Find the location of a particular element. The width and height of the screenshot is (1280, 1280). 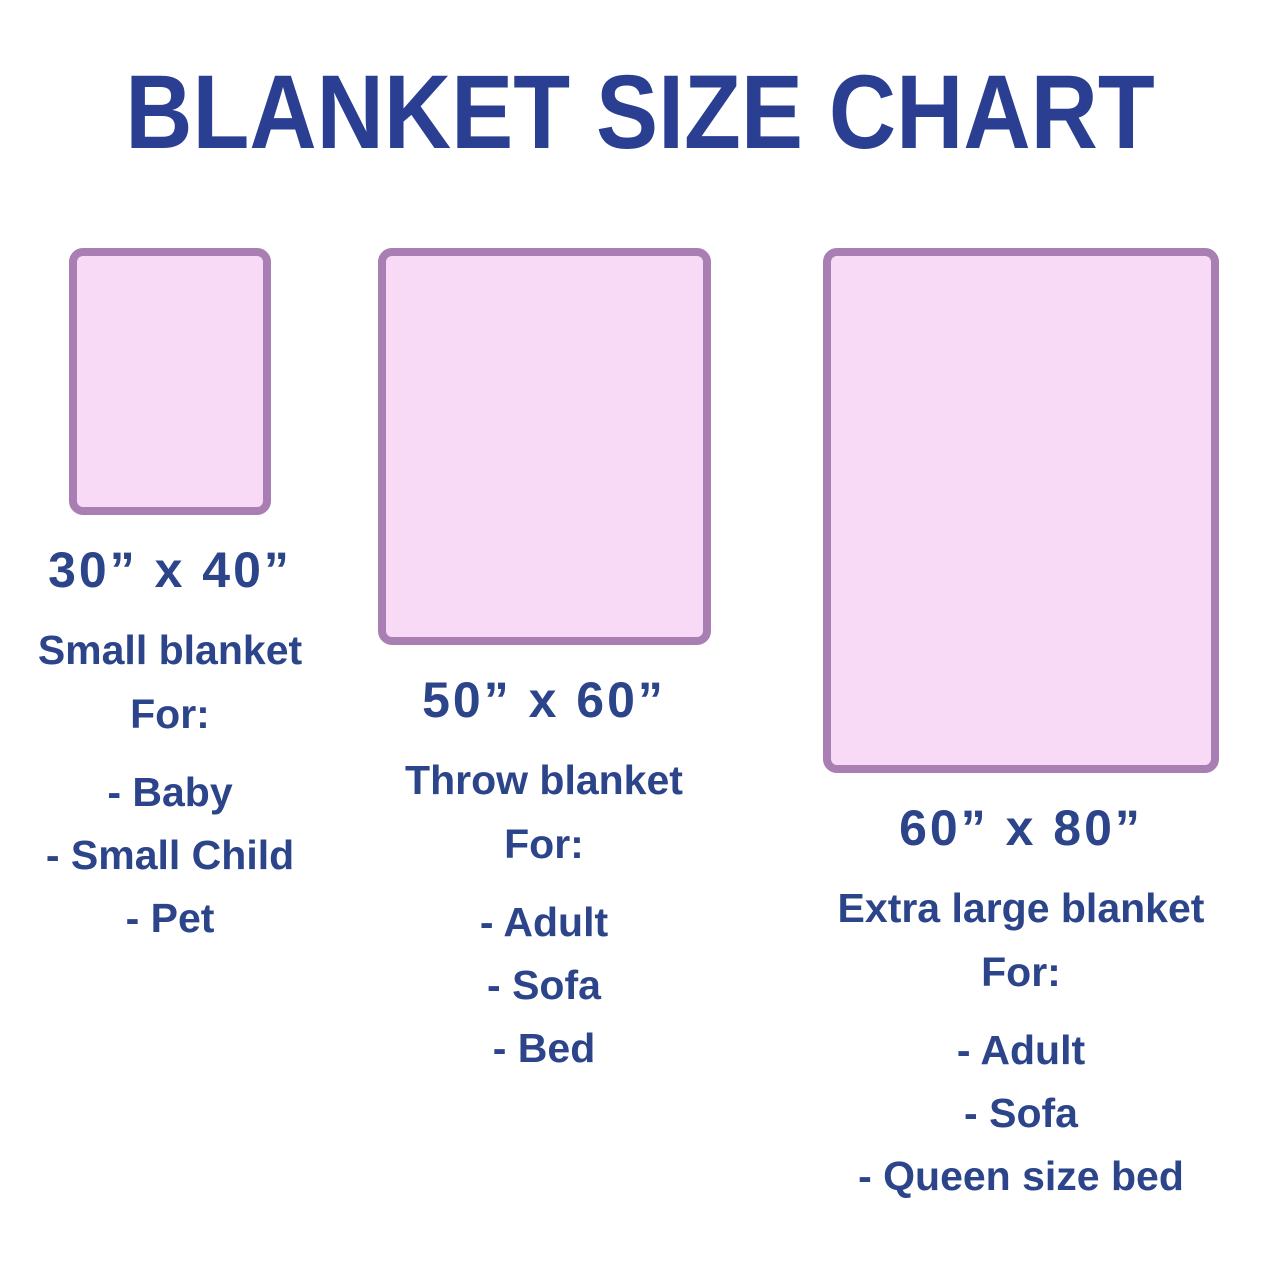

small-blanket-size-label: 30” x 40” is located at coordinates (170, 570).